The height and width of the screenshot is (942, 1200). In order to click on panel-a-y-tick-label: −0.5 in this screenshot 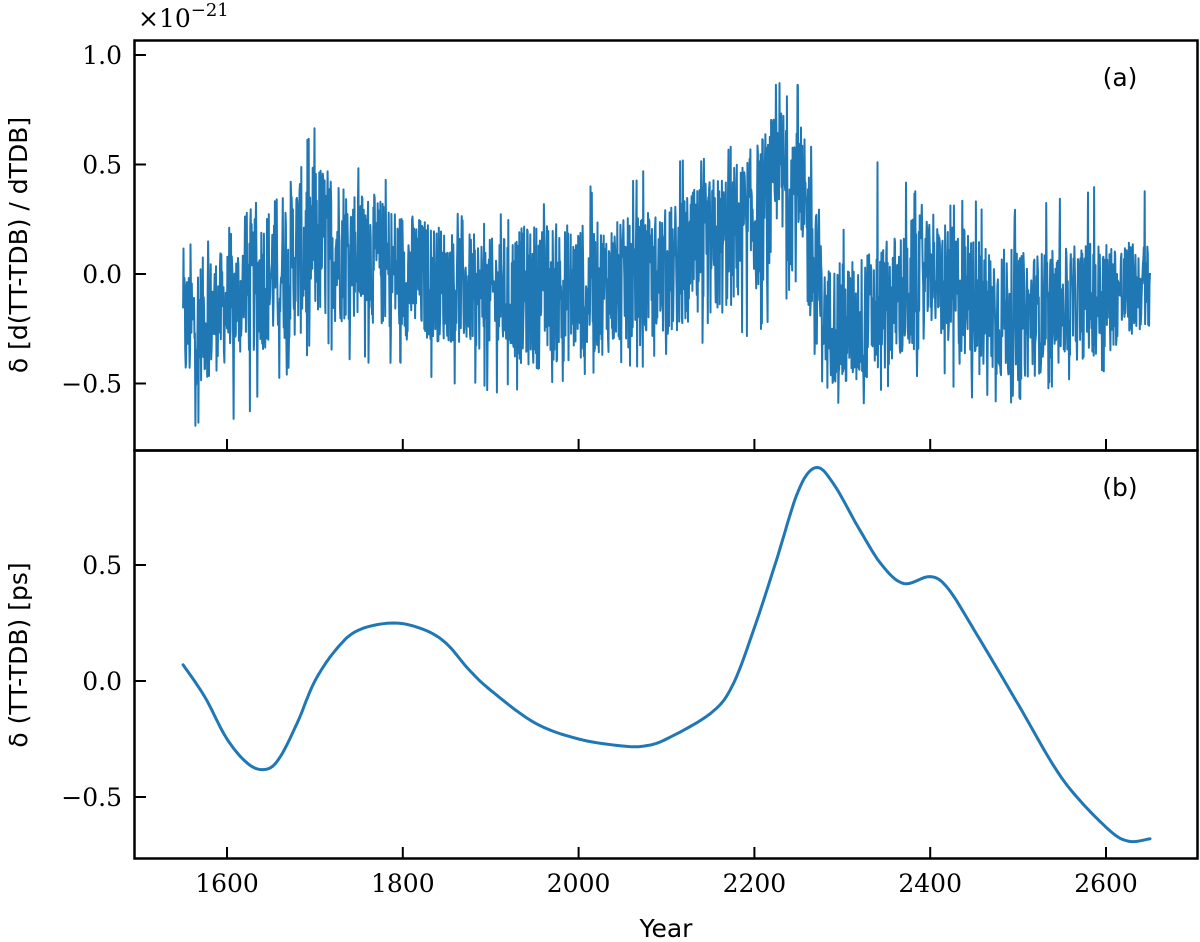, I will do `click(91, 384)`.